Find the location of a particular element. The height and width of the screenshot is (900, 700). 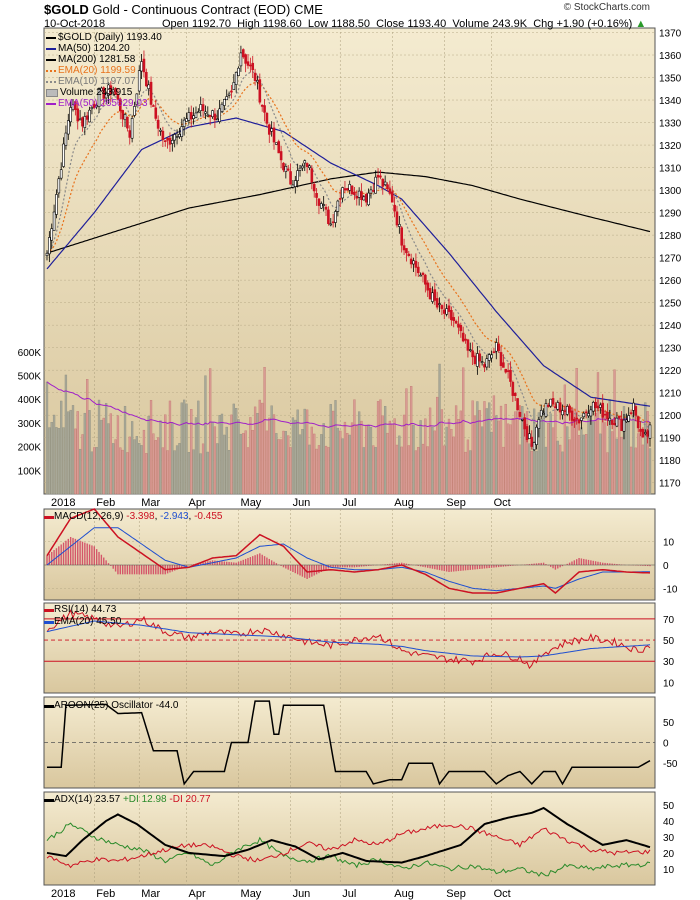

legend-volume: Volume 243,915 is located at coordinates (104, 92).